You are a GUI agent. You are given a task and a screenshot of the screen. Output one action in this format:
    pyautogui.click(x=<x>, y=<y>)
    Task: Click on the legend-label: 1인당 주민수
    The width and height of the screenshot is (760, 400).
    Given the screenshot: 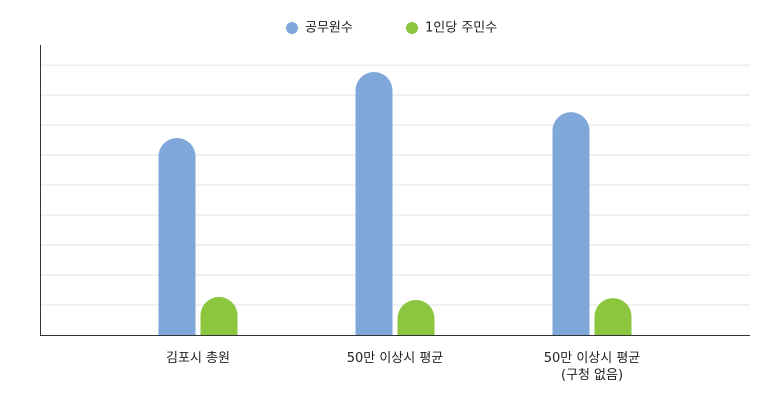 What is the action you would take?
    pyautogui.click(x=461, y=28)
    